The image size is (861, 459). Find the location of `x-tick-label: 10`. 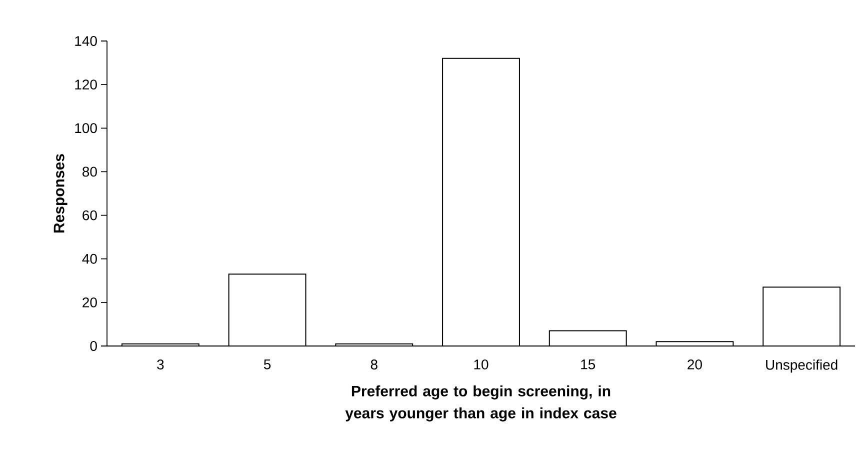

x-tick-label: 10 is located at coordinates (481, 365).